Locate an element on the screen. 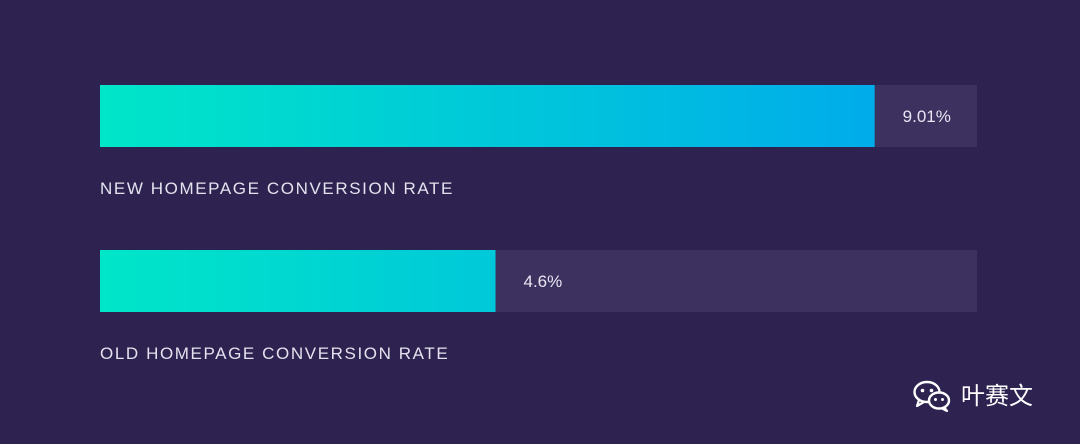 The image size is (1080, 444). watermark: 叶赛文 is located at coordinates (973, 396).